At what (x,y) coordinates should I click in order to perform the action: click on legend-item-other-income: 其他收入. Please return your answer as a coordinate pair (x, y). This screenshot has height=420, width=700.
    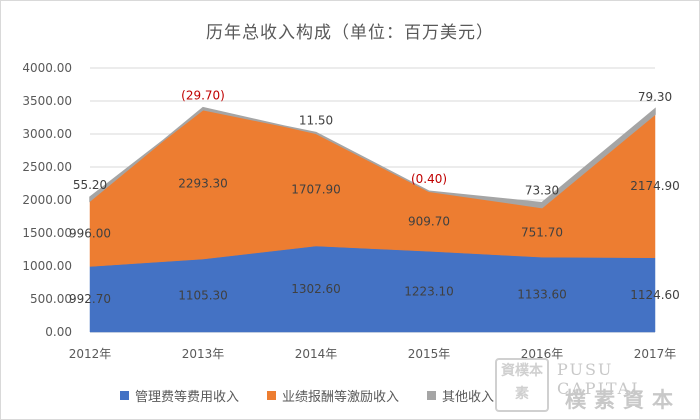
    Looking at the image, I should click on (460, 395).